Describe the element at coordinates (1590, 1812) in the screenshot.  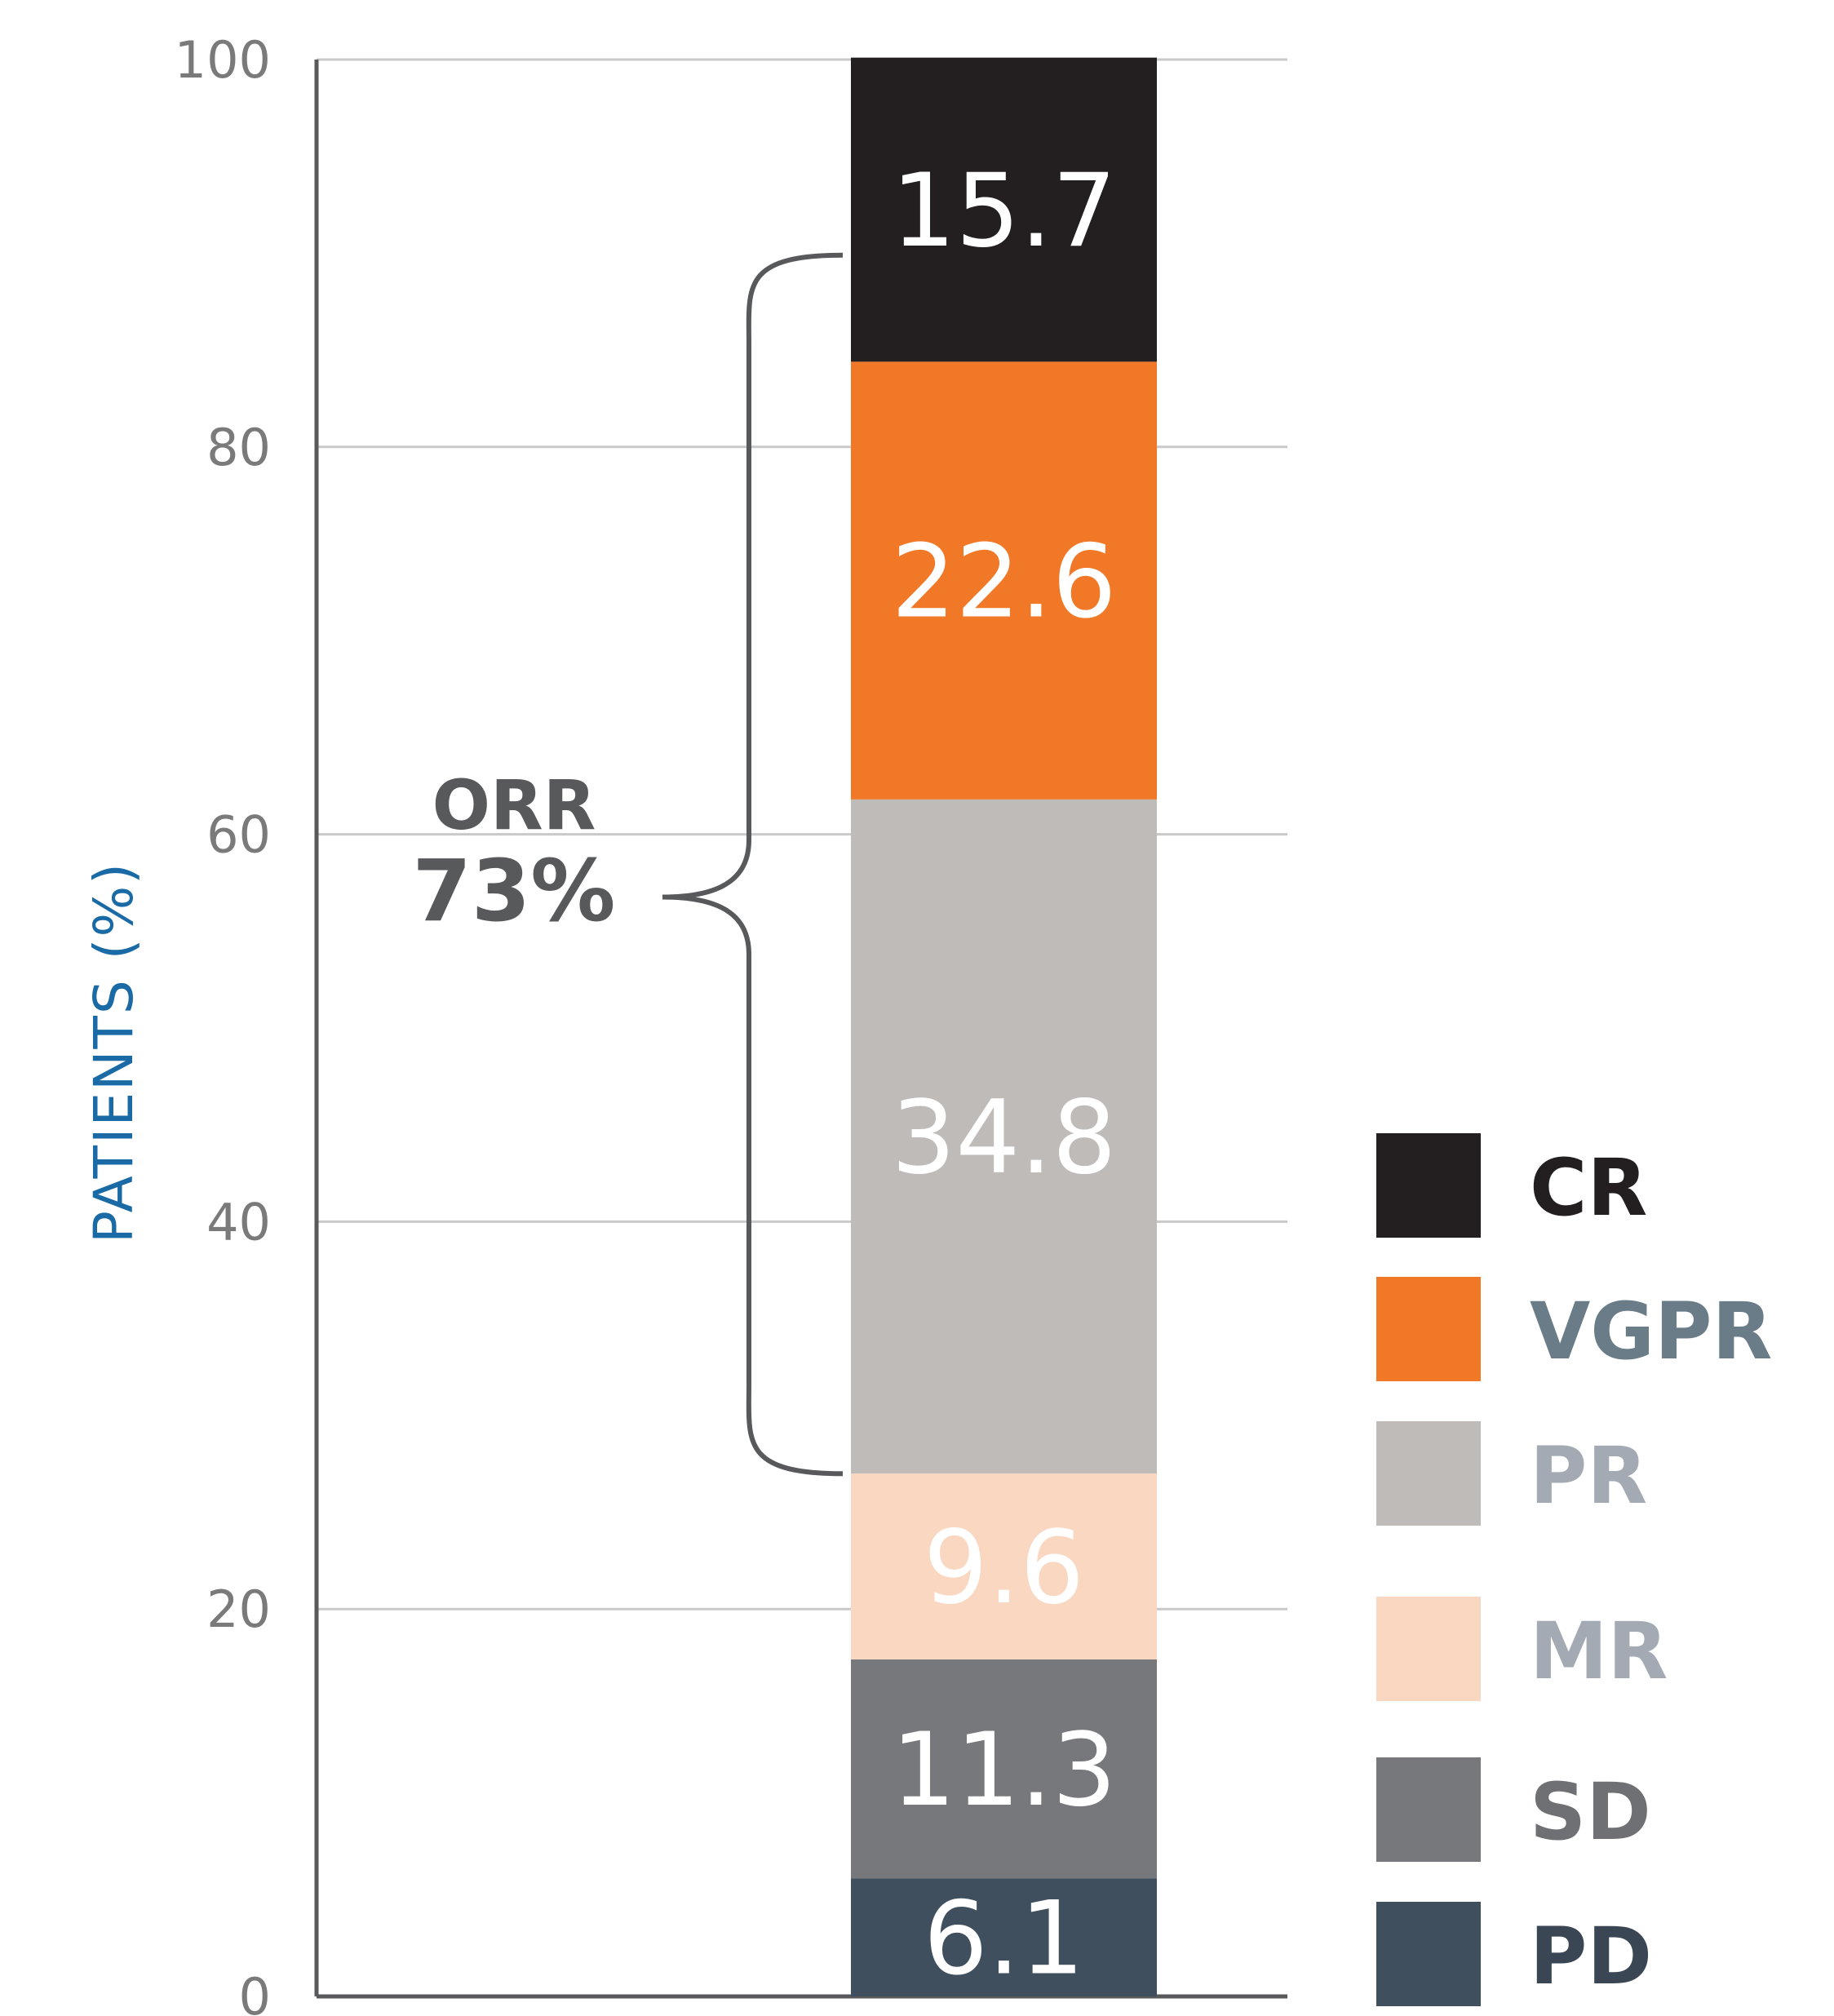
I see `legend-label-sd: SD` at that location.